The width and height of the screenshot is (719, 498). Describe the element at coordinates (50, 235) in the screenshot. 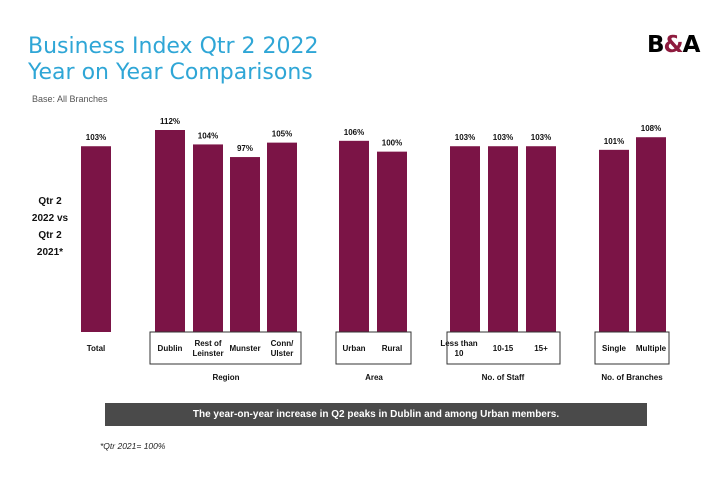

I see `y-label-line-3: Qtr 2` at that location.